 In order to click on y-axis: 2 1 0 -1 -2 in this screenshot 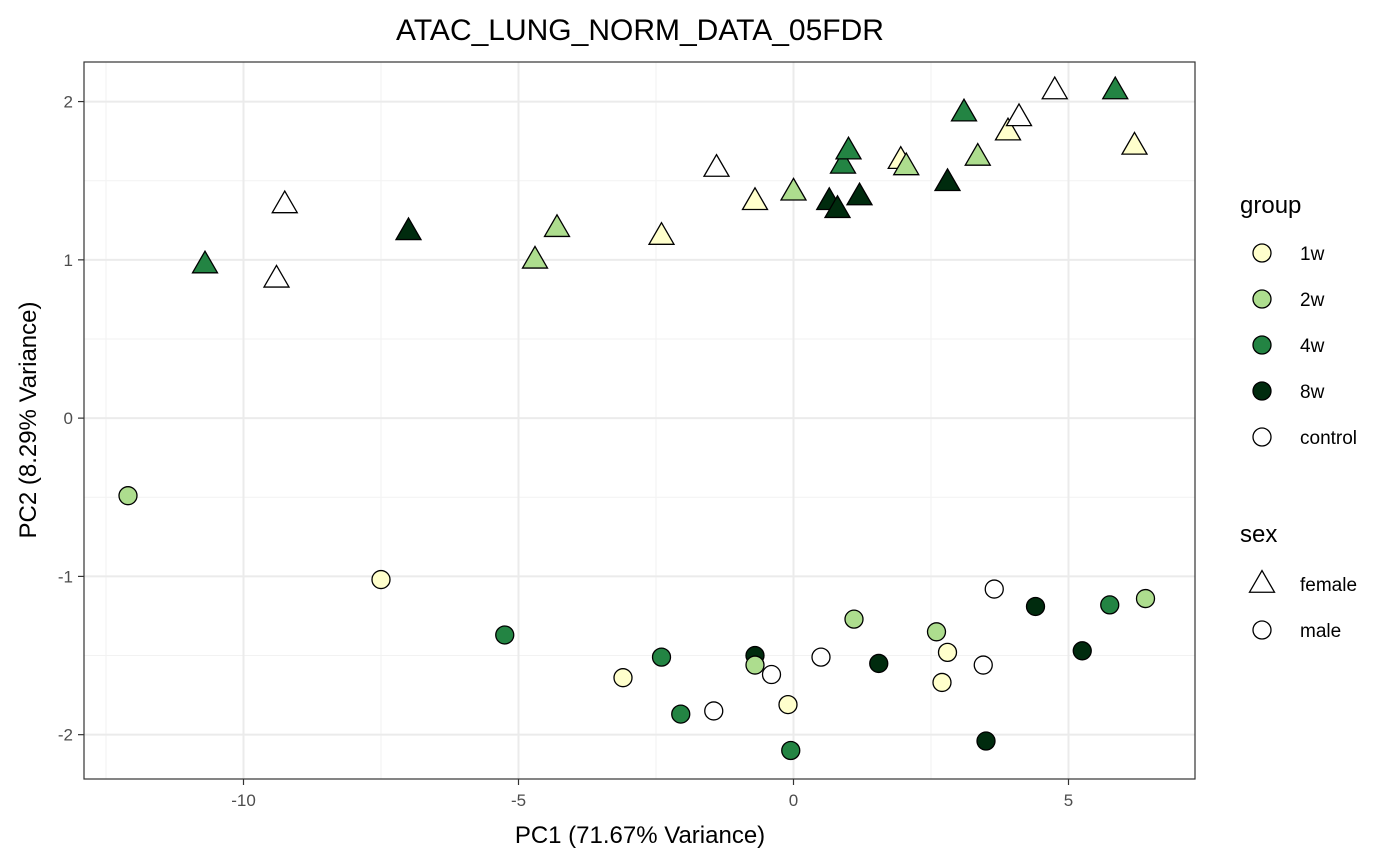, I will do `click(71, 419)`.